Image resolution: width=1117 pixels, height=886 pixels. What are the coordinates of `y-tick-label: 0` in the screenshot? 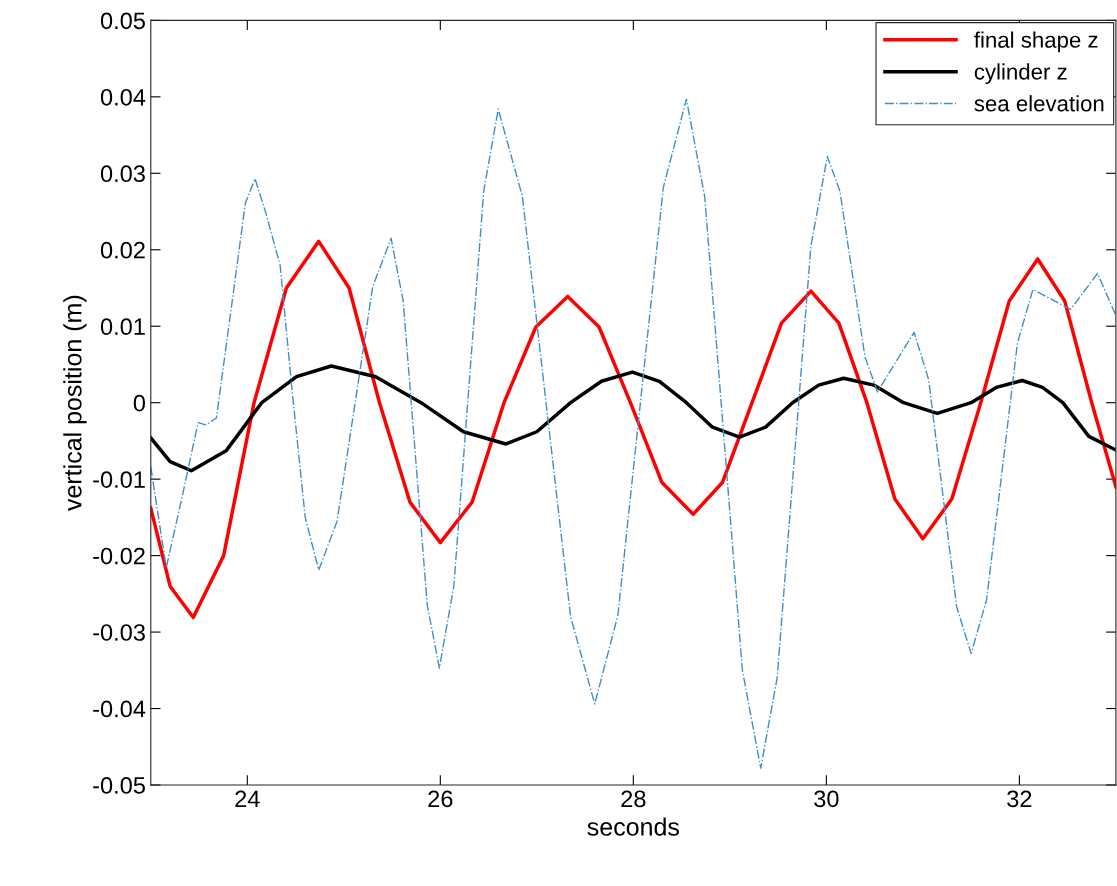 It's located at (139, 403).